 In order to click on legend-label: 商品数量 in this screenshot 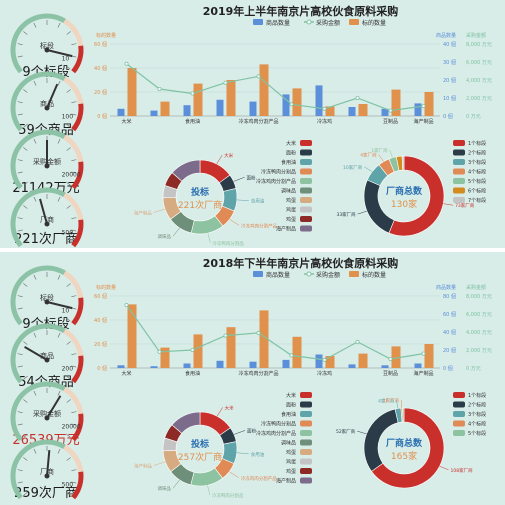, I will do `click(278, 275)`.